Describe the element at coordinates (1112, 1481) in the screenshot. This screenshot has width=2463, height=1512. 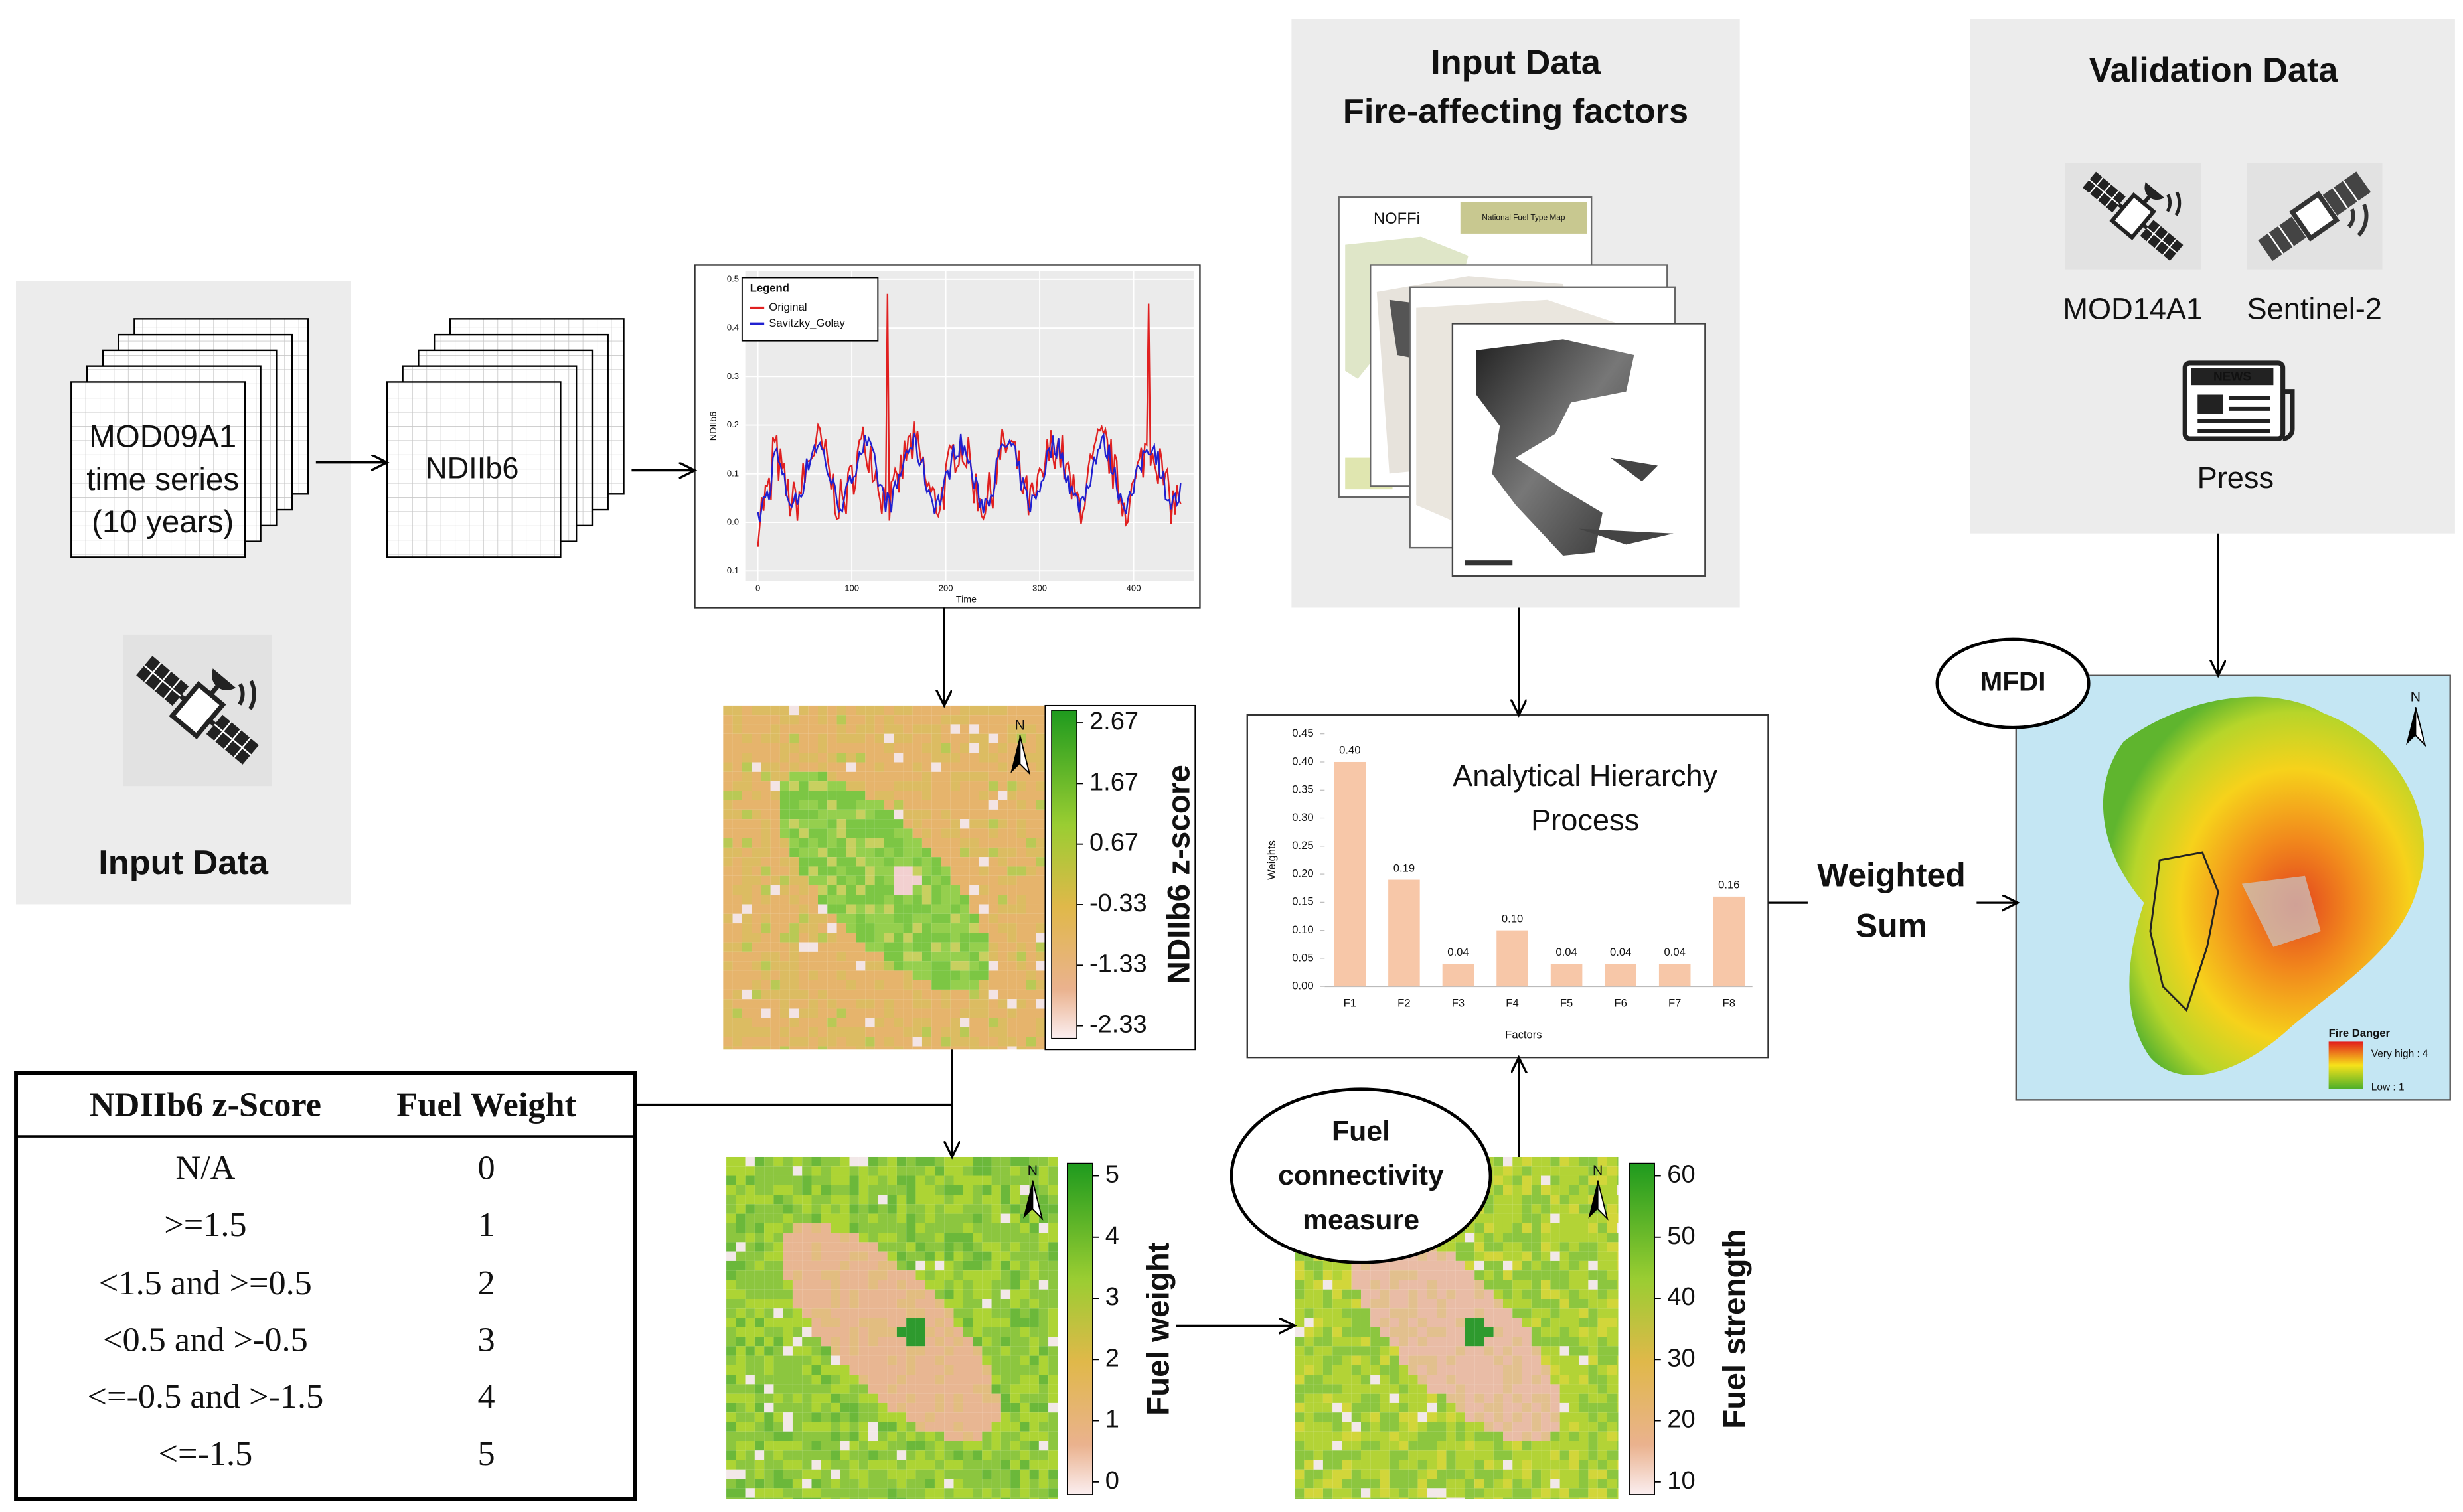
I see `colorbar-tick-label: 0` at that location.